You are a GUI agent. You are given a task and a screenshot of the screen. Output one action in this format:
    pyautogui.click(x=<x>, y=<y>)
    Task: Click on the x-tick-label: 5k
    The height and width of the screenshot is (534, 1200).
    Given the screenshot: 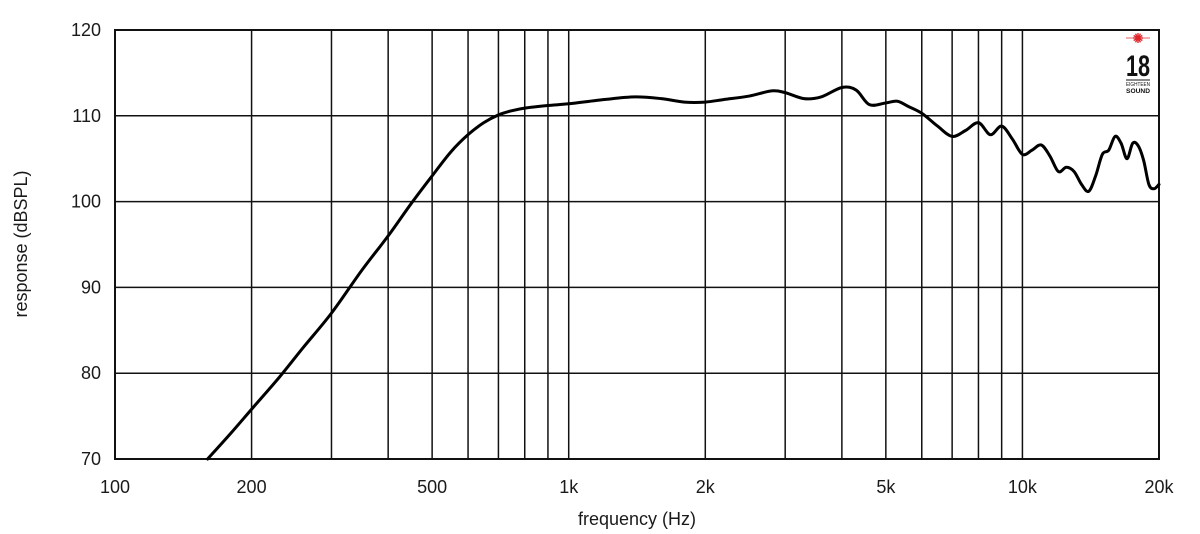 What is the action you would take?
    pyautogui.click(x=886, y=487)
    